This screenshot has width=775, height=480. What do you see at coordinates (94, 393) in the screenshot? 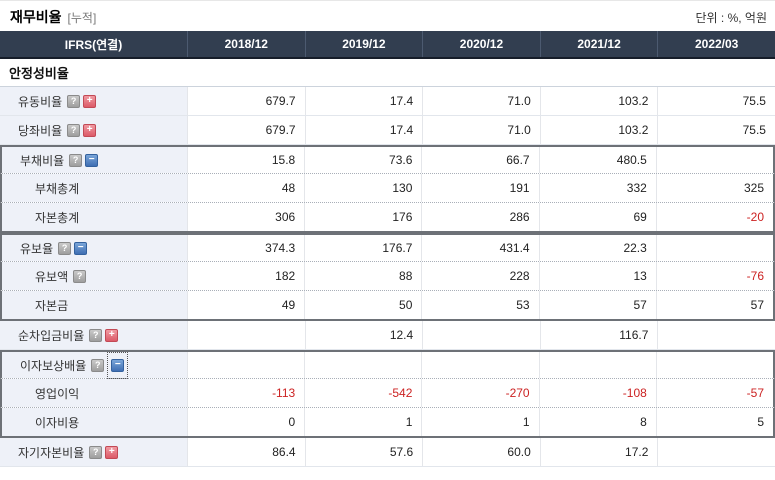
I see `row-label-cell: 영업이익` at bounding box center [94, 393].